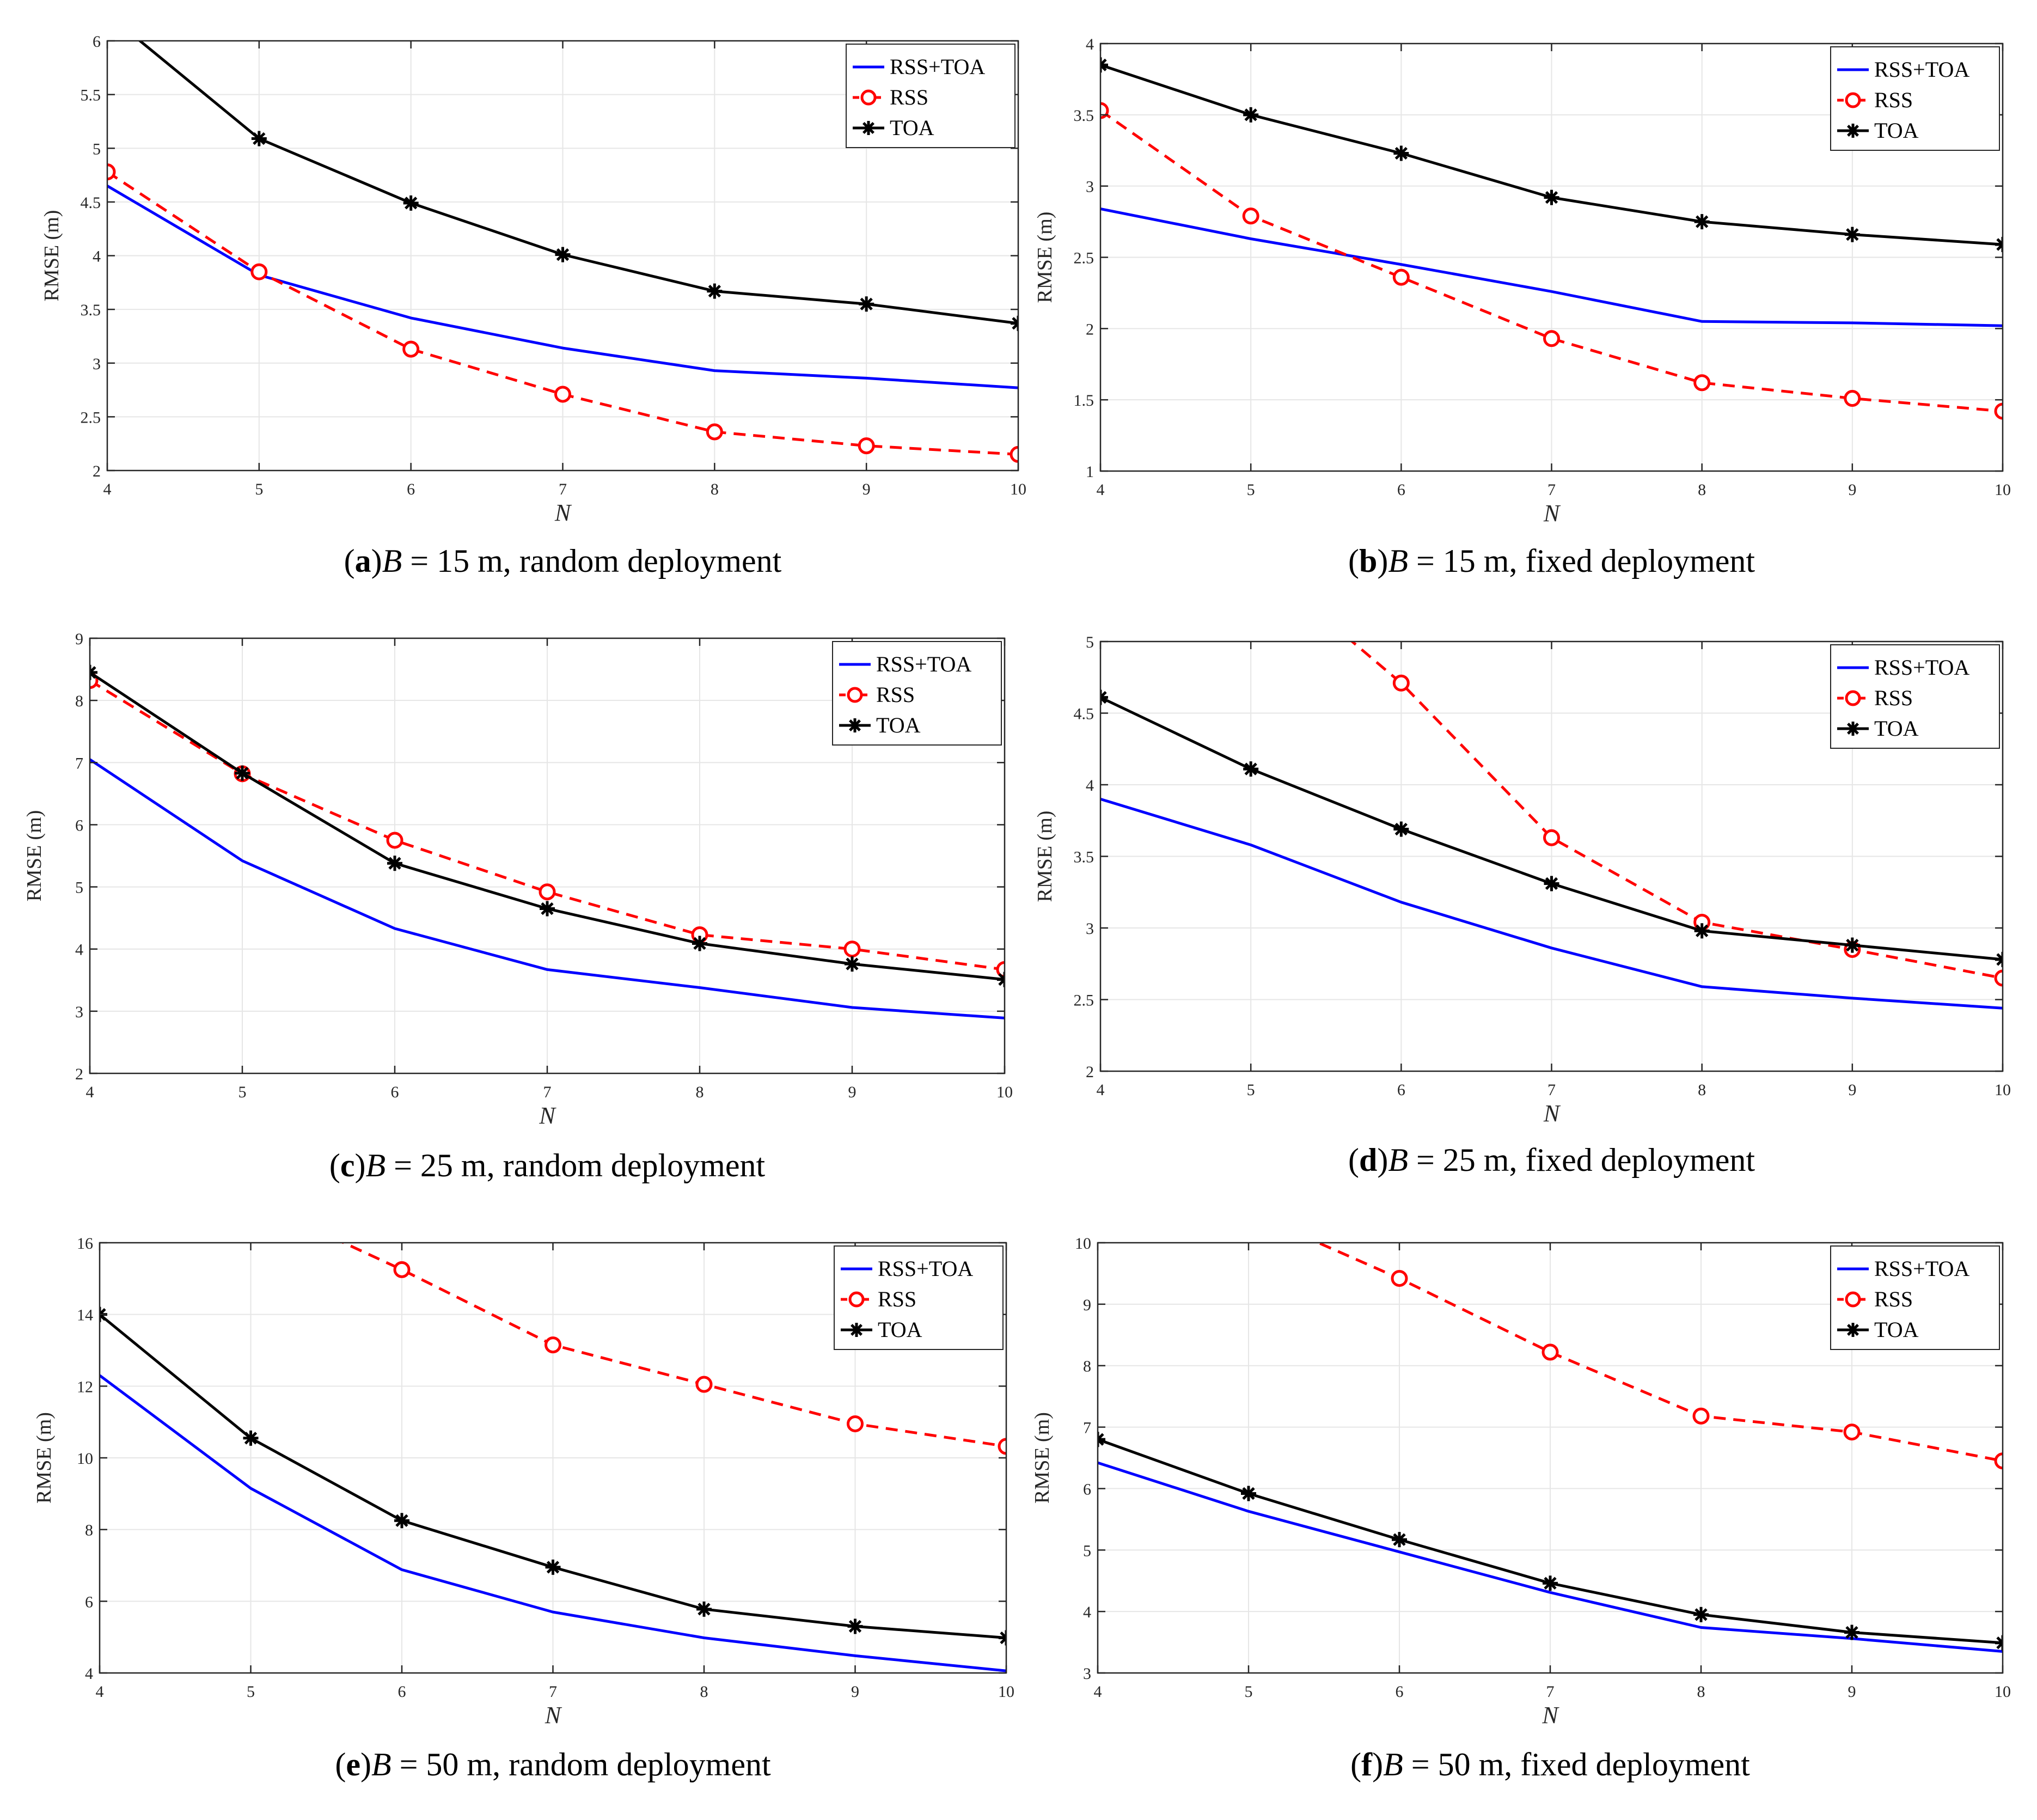 Image resolution: width=2037 pixels, height=1820 pixels. Describe the element at coordinates (917, 693) in the screenshot. I see `panel-c-legend: RSS+TOA RSS TOA` at that location.